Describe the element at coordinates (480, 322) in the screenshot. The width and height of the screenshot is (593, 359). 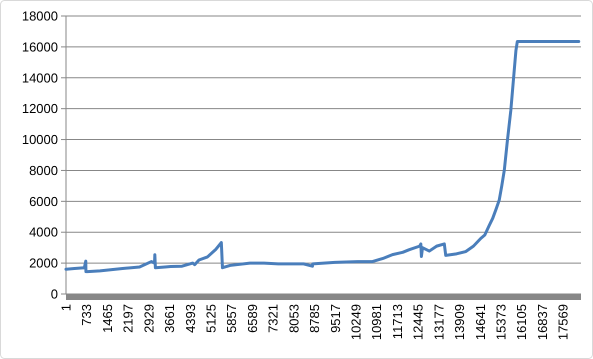
I see `x-tick-label: 14641` at that location.